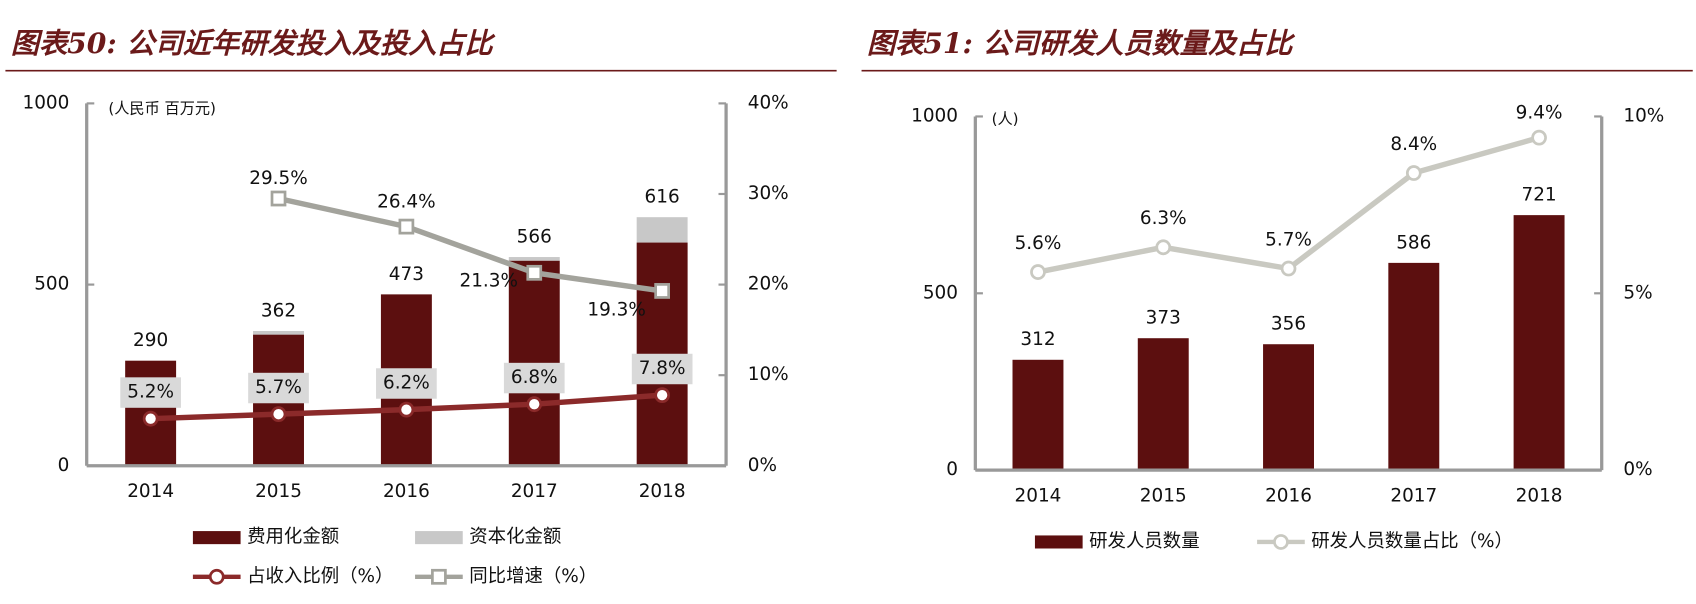 The width and height of the screenshot is (1696, 604). Describe the element at coordinates (662, 197) in the screenshot. I see `bar-value-label: 616` at that location.